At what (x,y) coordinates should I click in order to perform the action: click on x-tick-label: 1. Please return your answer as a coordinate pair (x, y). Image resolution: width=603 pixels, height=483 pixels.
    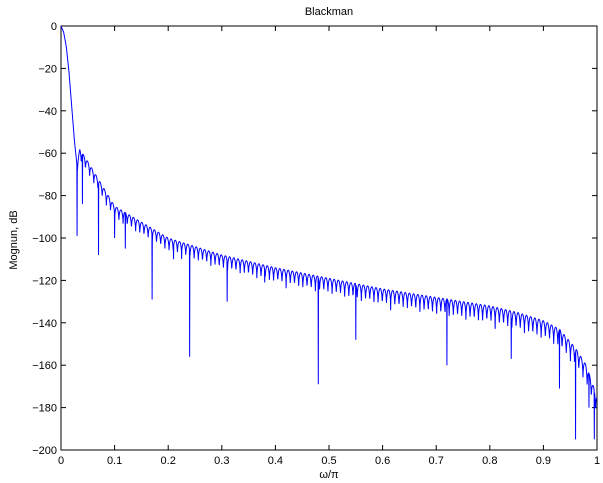
    Looking at the image, I should click on (597, 461).